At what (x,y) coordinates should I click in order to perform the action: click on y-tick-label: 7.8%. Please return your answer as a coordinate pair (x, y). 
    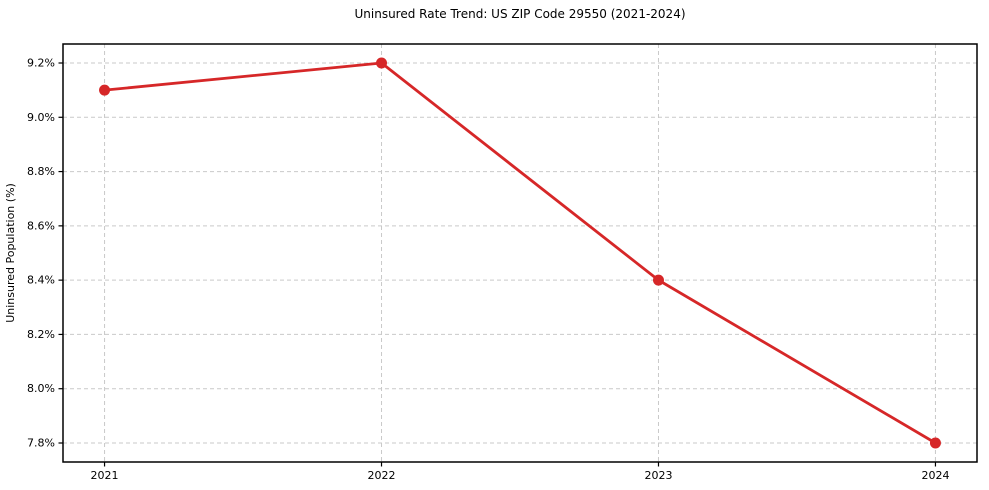
    Looking at the image, I should click on (41, 443).